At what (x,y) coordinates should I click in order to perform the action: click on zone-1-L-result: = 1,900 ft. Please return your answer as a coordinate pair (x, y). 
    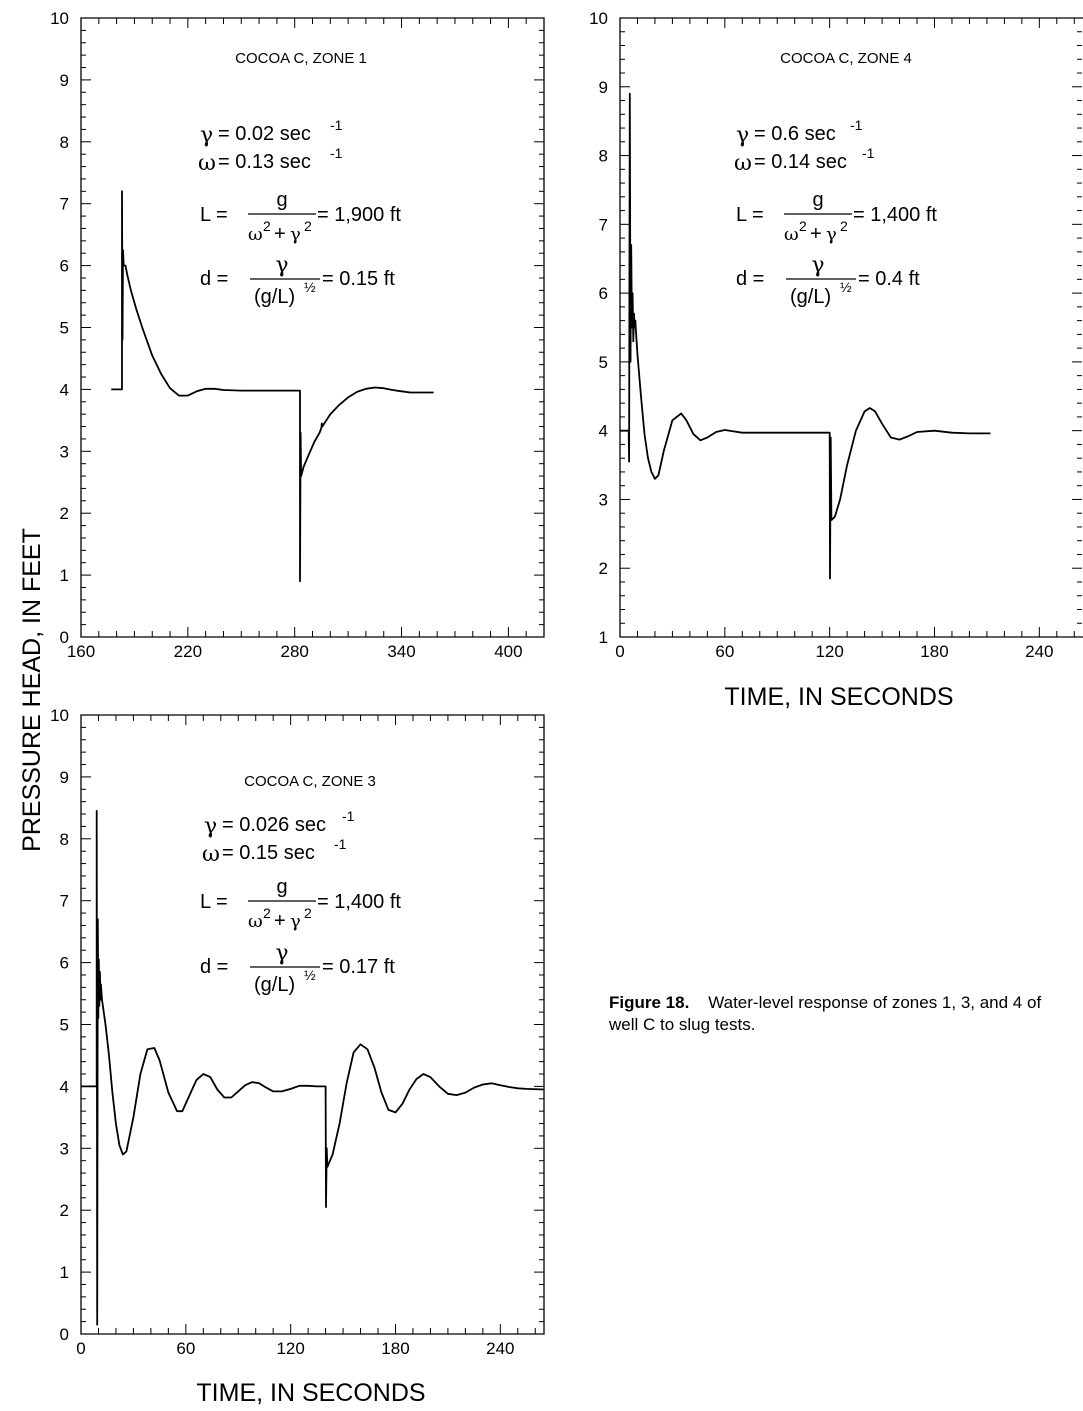
    Looking at the image, I should click on (359, 215).